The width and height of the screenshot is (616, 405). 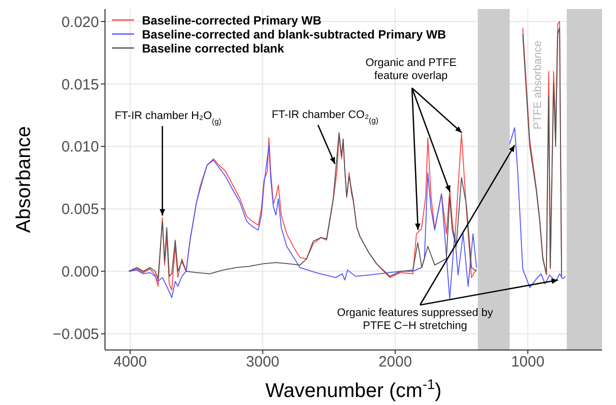 I want to click on annotation: Organic features suppressed by PTFE C−H stretching, so click(x=415, y=319).